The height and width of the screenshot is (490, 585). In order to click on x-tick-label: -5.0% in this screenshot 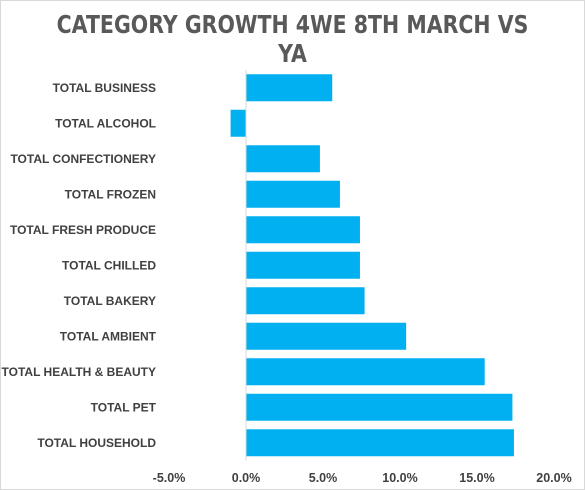, I will do `click(169, 478)`.